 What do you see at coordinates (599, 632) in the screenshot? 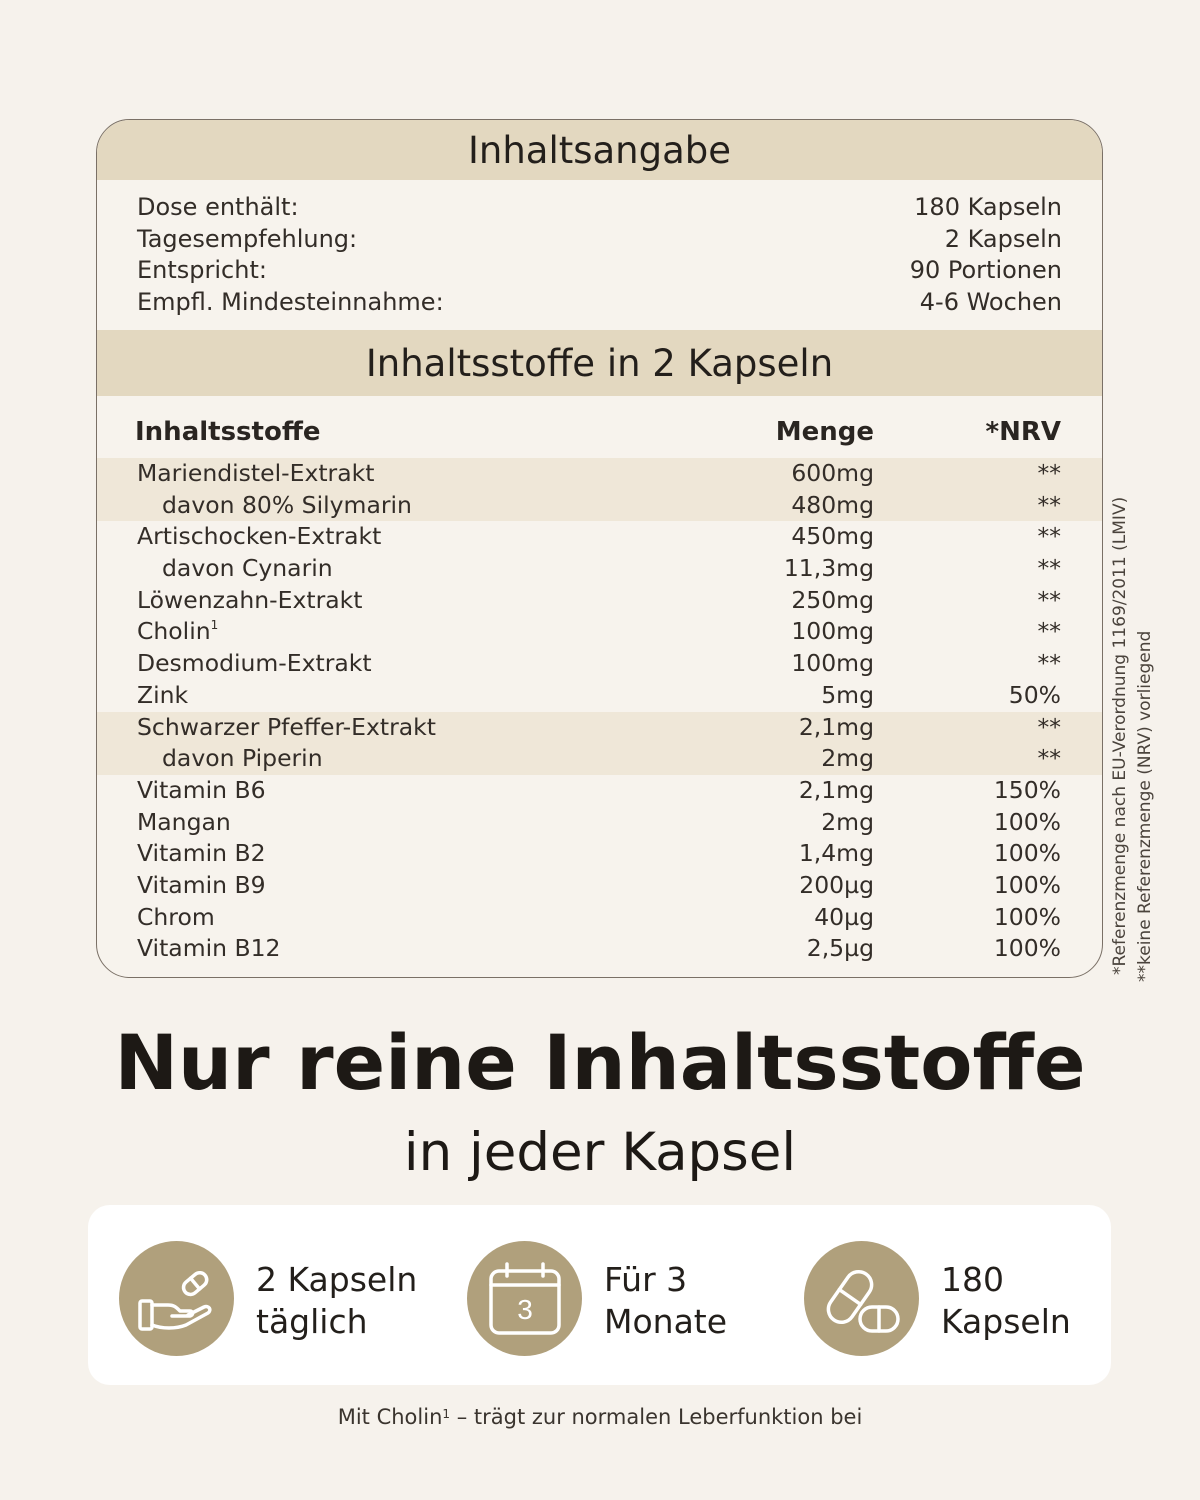
I see `table-row: Cholin1 100mg **` at bounding box center [599, 632].